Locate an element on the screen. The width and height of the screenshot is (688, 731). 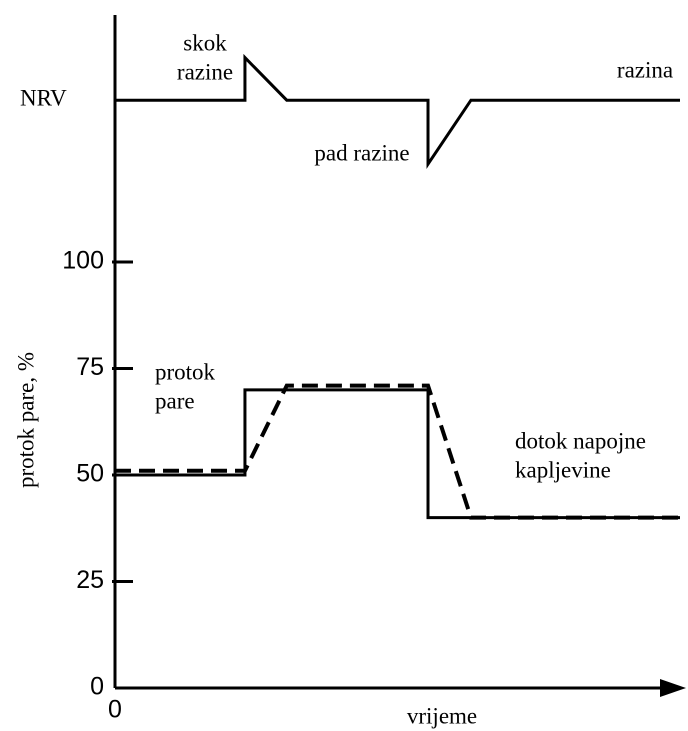
annotation: pad razine is located at coordinates (361, 152).